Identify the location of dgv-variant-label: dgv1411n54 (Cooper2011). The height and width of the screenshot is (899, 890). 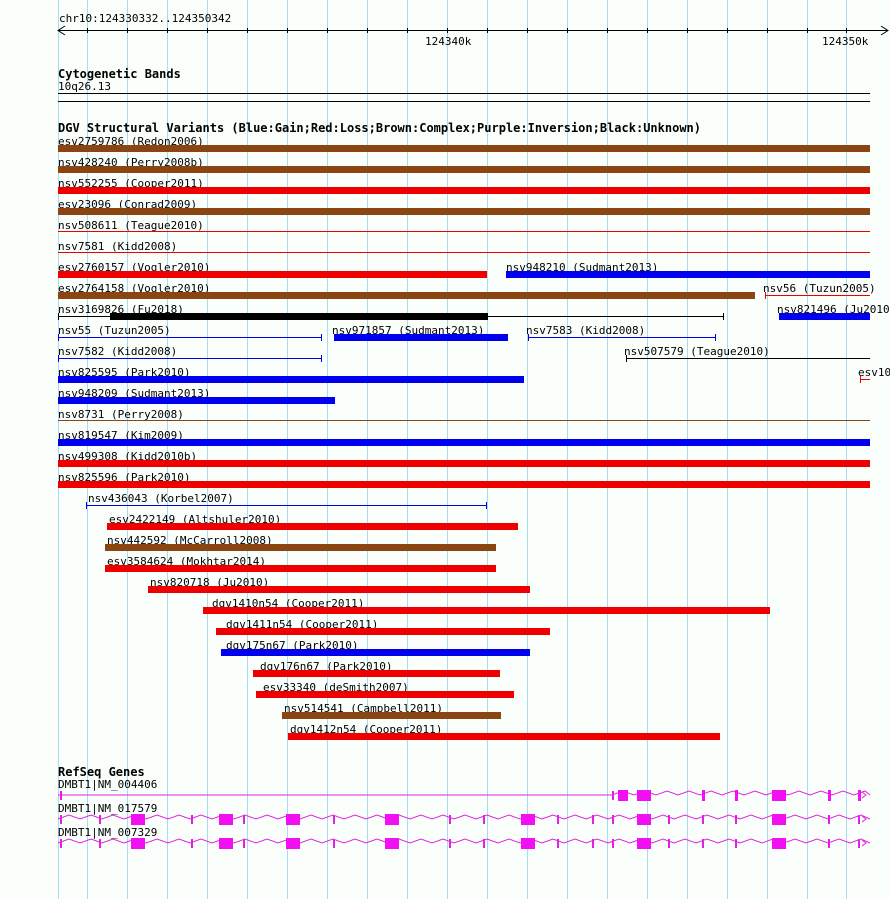
(302, 624).